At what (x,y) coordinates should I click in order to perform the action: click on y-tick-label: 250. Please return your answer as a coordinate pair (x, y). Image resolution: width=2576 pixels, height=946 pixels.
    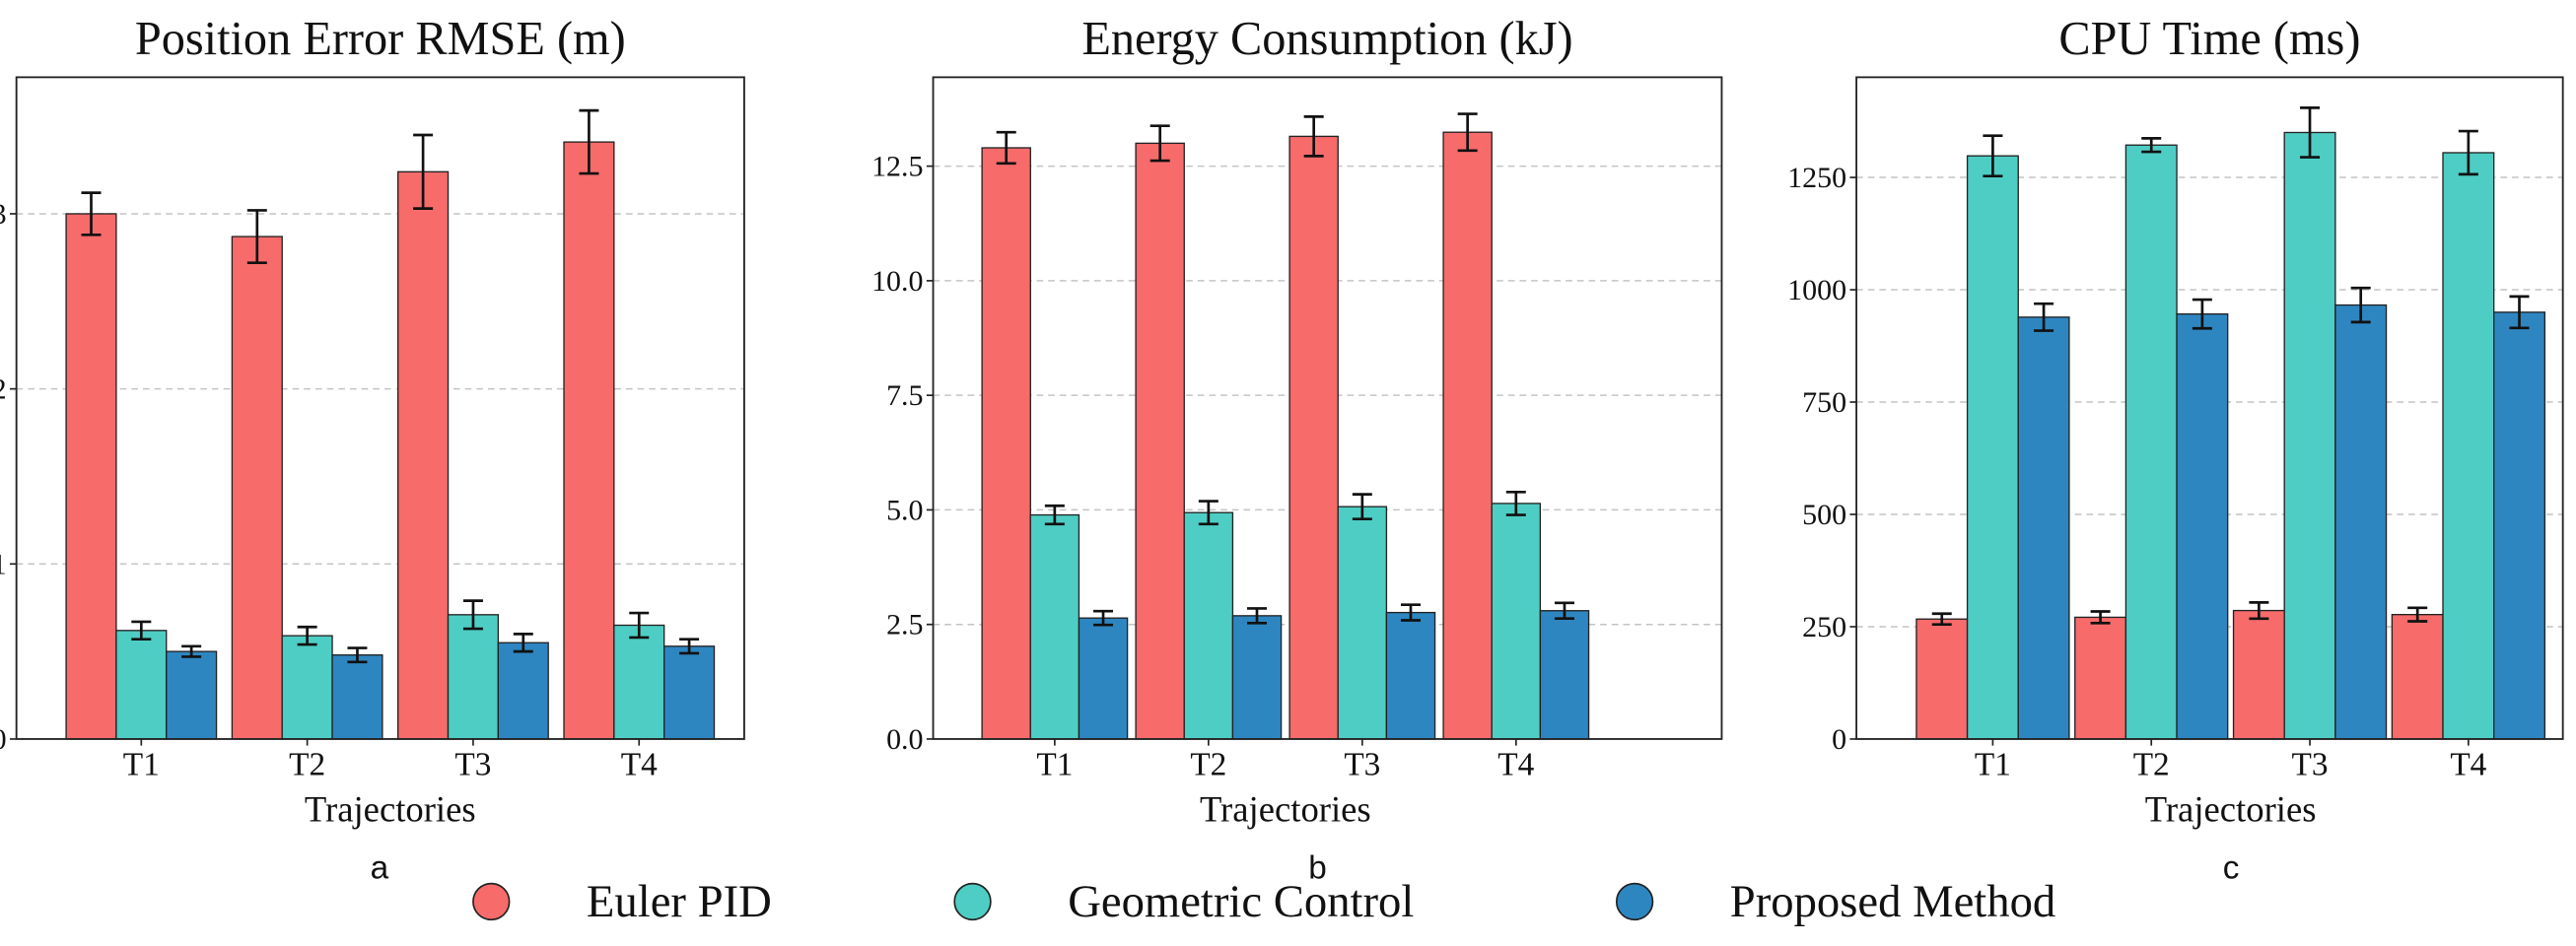
    Looking at the image, I should click on (1824, 627).